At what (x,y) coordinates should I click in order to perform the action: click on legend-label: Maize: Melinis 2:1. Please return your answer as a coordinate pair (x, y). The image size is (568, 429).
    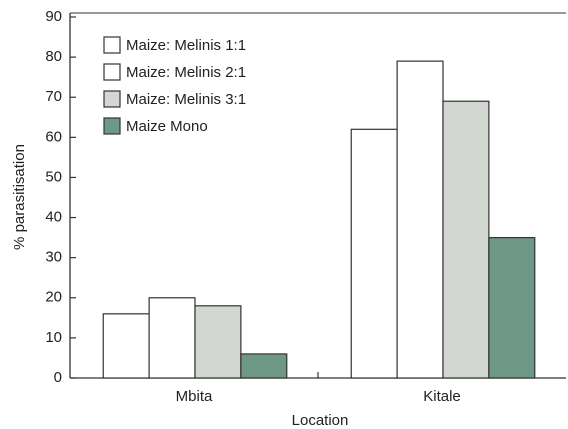
    Looking at the image, I should click on (186, 72).